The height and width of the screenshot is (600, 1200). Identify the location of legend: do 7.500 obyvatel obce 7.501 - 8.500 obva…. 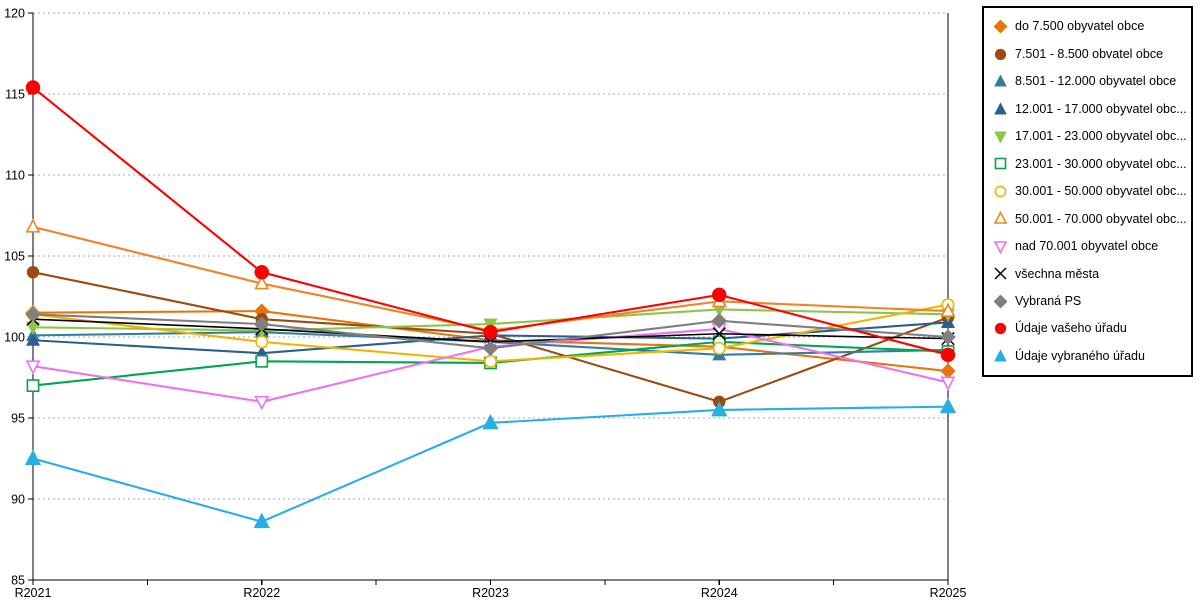
(1087, 191).